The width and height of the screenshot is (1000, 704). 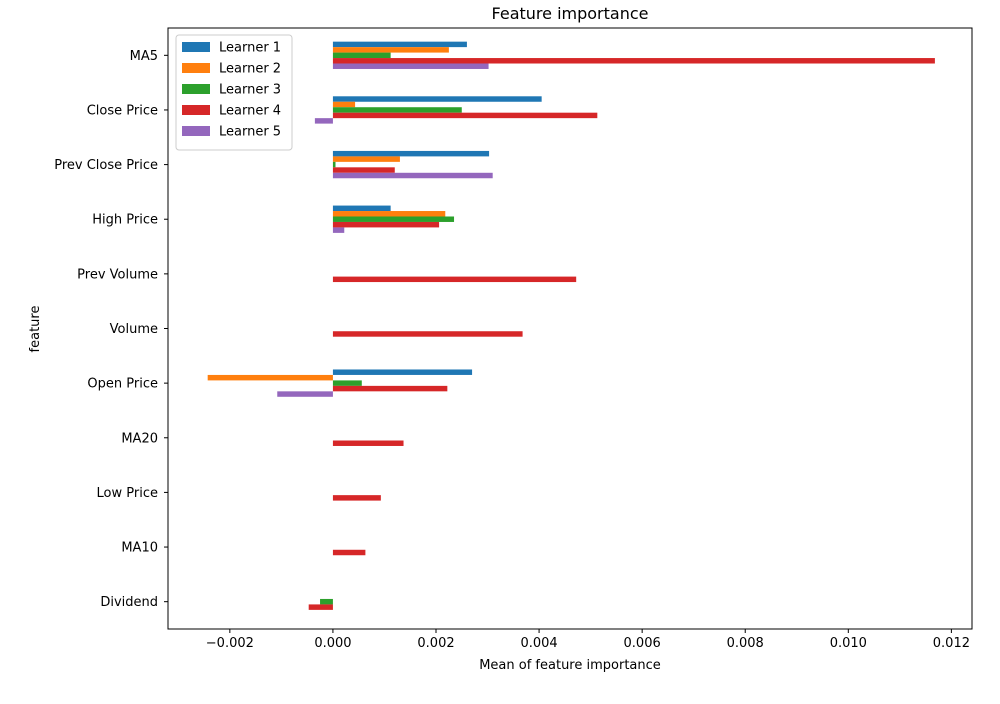 I want to click on bar-learner-2-open-price, so click(x=270, y=377).